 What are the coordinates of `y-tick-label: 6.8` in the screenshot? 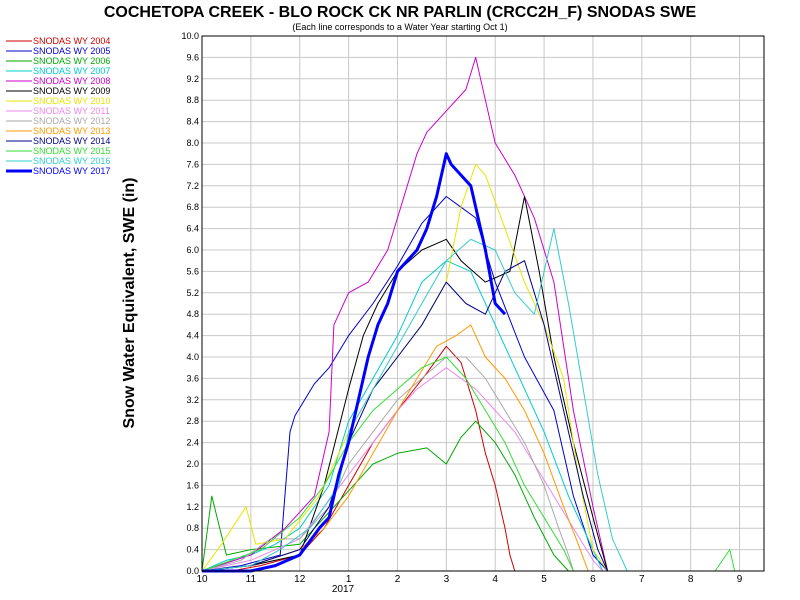 It's located at (192, 207).